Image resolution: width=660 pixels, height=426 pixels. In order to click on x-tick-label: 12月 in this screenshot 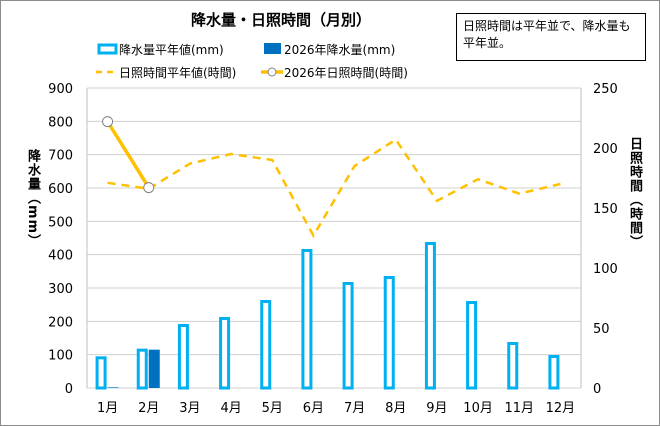, I will do `click(561, 408)`.